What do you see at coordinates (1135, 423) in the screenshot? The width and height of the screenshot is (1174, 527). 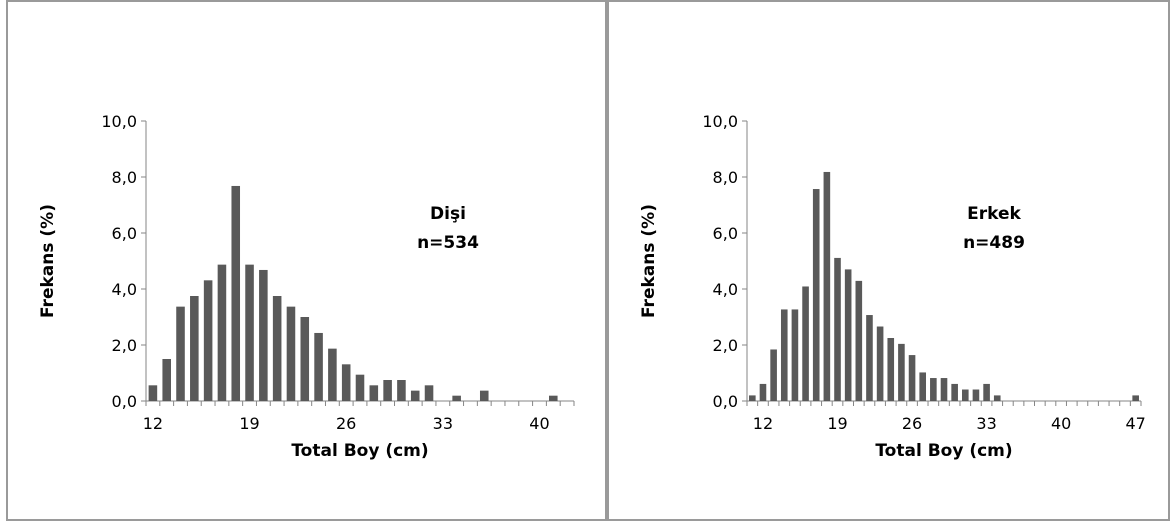 I see `x-tick-label: 47` at bounding box center [1135, 423].